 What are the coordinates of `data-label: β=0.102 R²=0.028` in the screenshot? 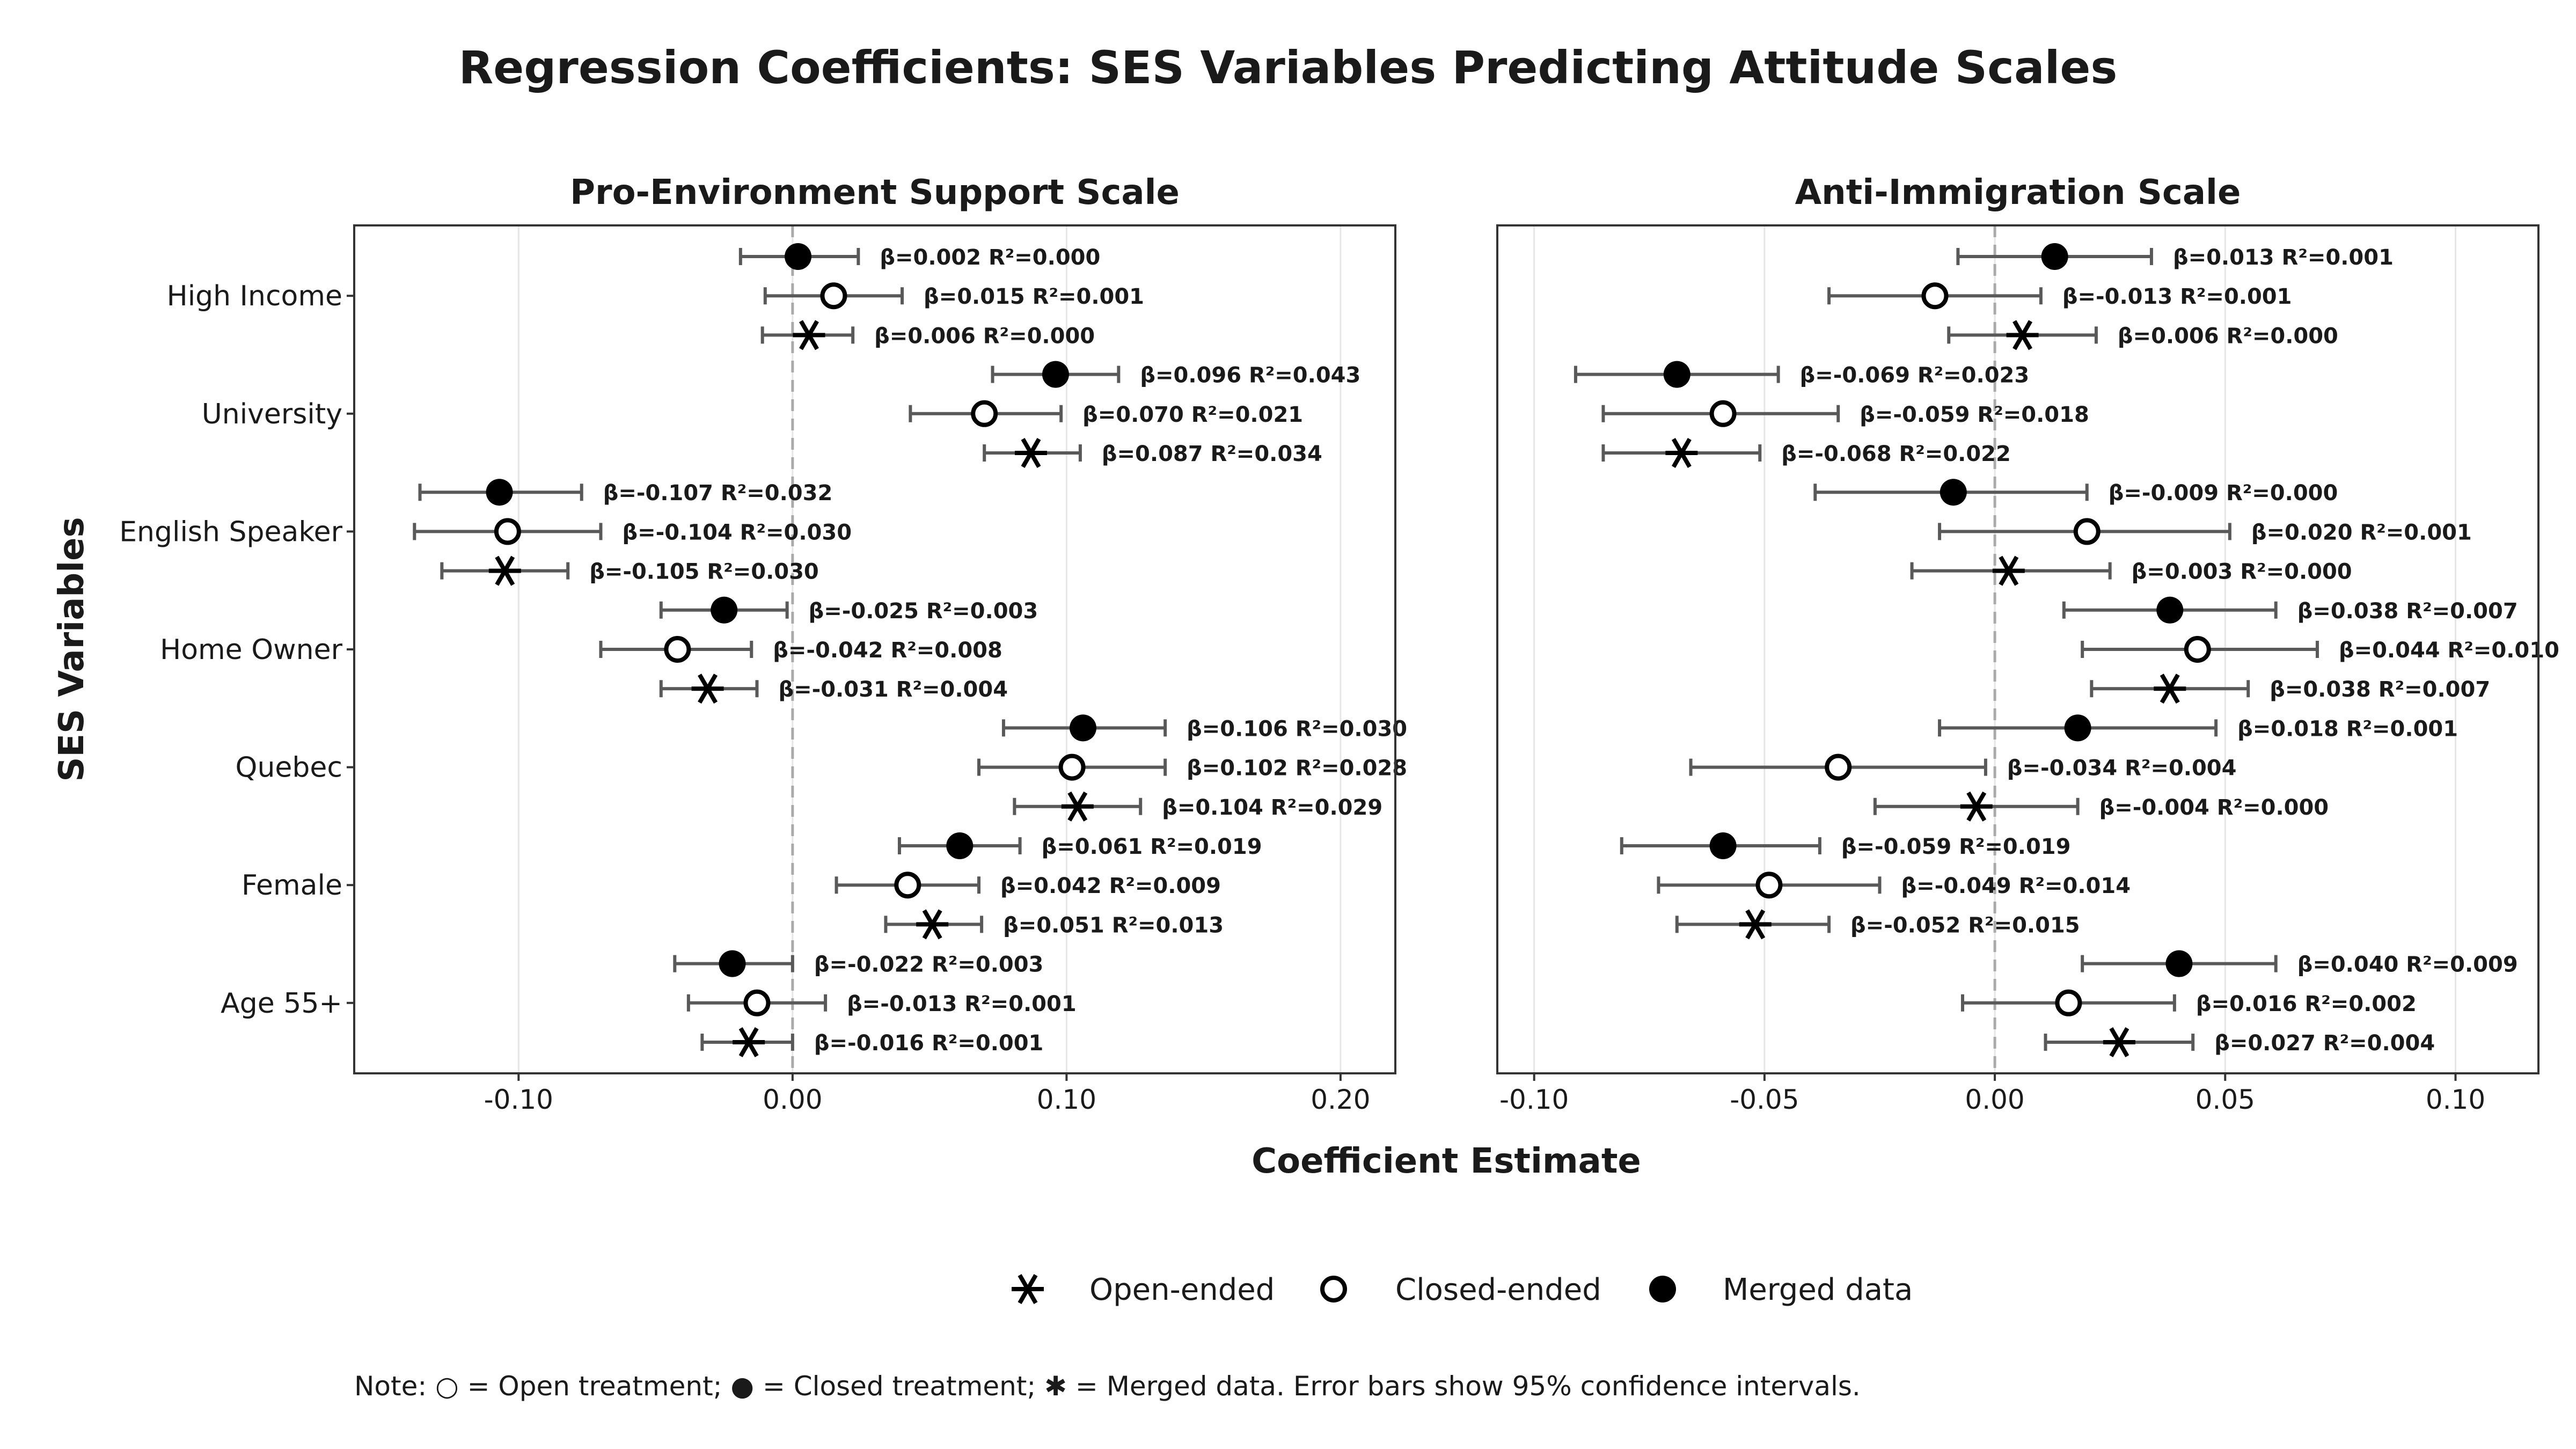 It's located at (1297, 768).